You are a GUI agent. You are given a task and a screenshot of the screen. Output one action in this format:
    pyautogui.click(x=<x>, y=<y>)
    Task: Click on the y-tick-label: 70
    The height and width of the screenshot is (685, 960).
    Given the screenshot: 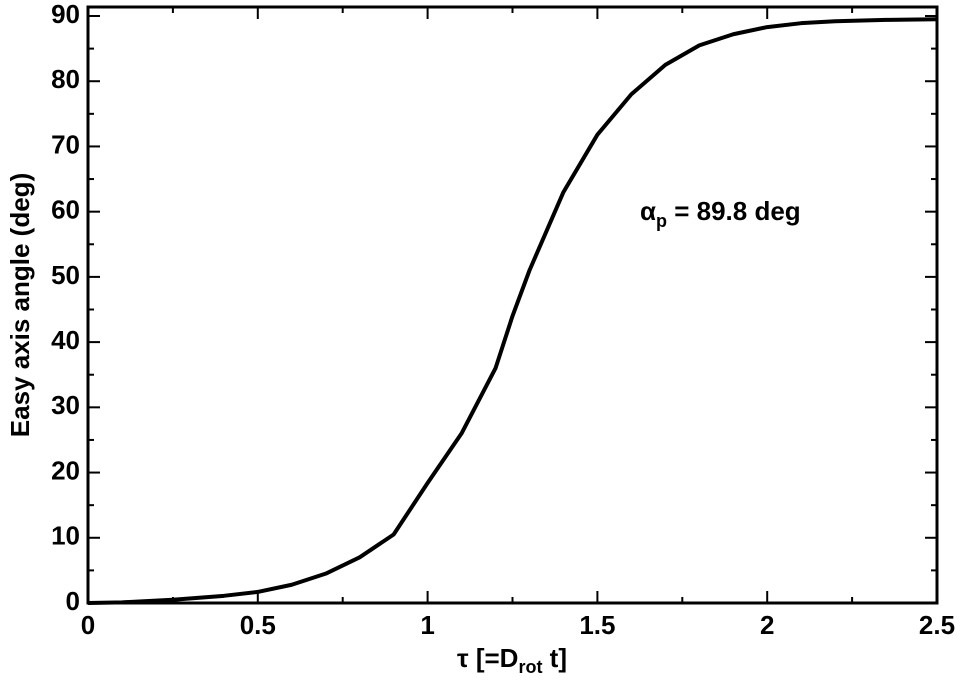 What is the action you would take?
    pyautogui.click(x=65, y=144)
    